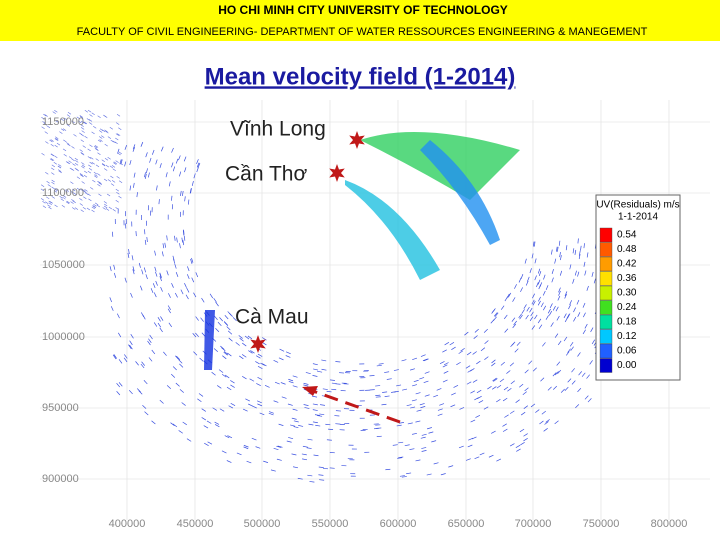  I want to click on x-tick-label: 550000, so click(330, 524).